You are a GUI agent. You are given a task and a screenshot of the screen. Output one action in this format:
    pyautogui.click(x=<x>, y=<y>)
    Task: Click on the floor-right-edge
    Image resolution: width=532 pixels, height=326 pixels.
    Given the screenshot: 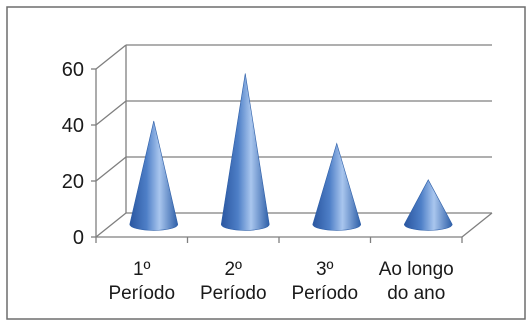 What is the action you would take?
    pyautogui.click(x=477, y=225)
    